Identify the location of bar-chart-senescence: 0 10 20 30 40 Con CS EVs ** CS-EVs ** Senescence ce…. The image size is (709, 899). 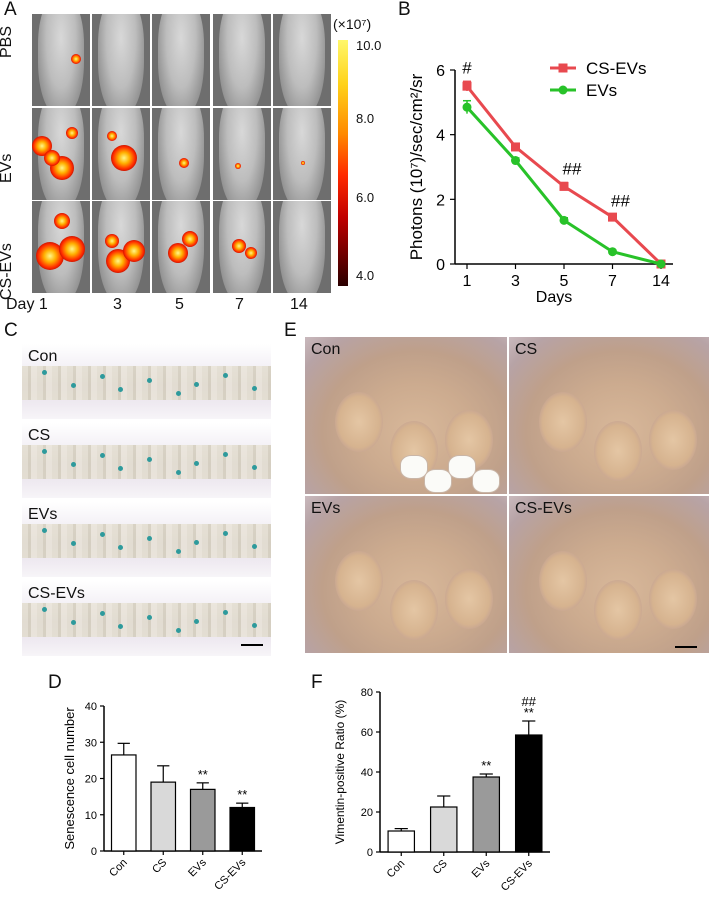
(162, 797).